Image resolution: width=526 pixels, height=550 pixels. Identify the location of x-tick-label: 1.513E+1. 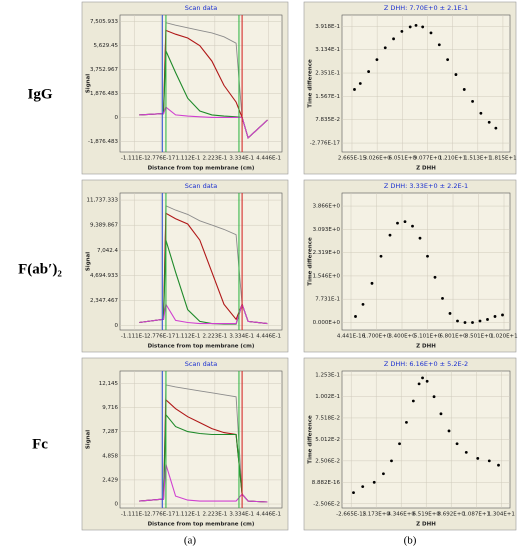
(477, 159).